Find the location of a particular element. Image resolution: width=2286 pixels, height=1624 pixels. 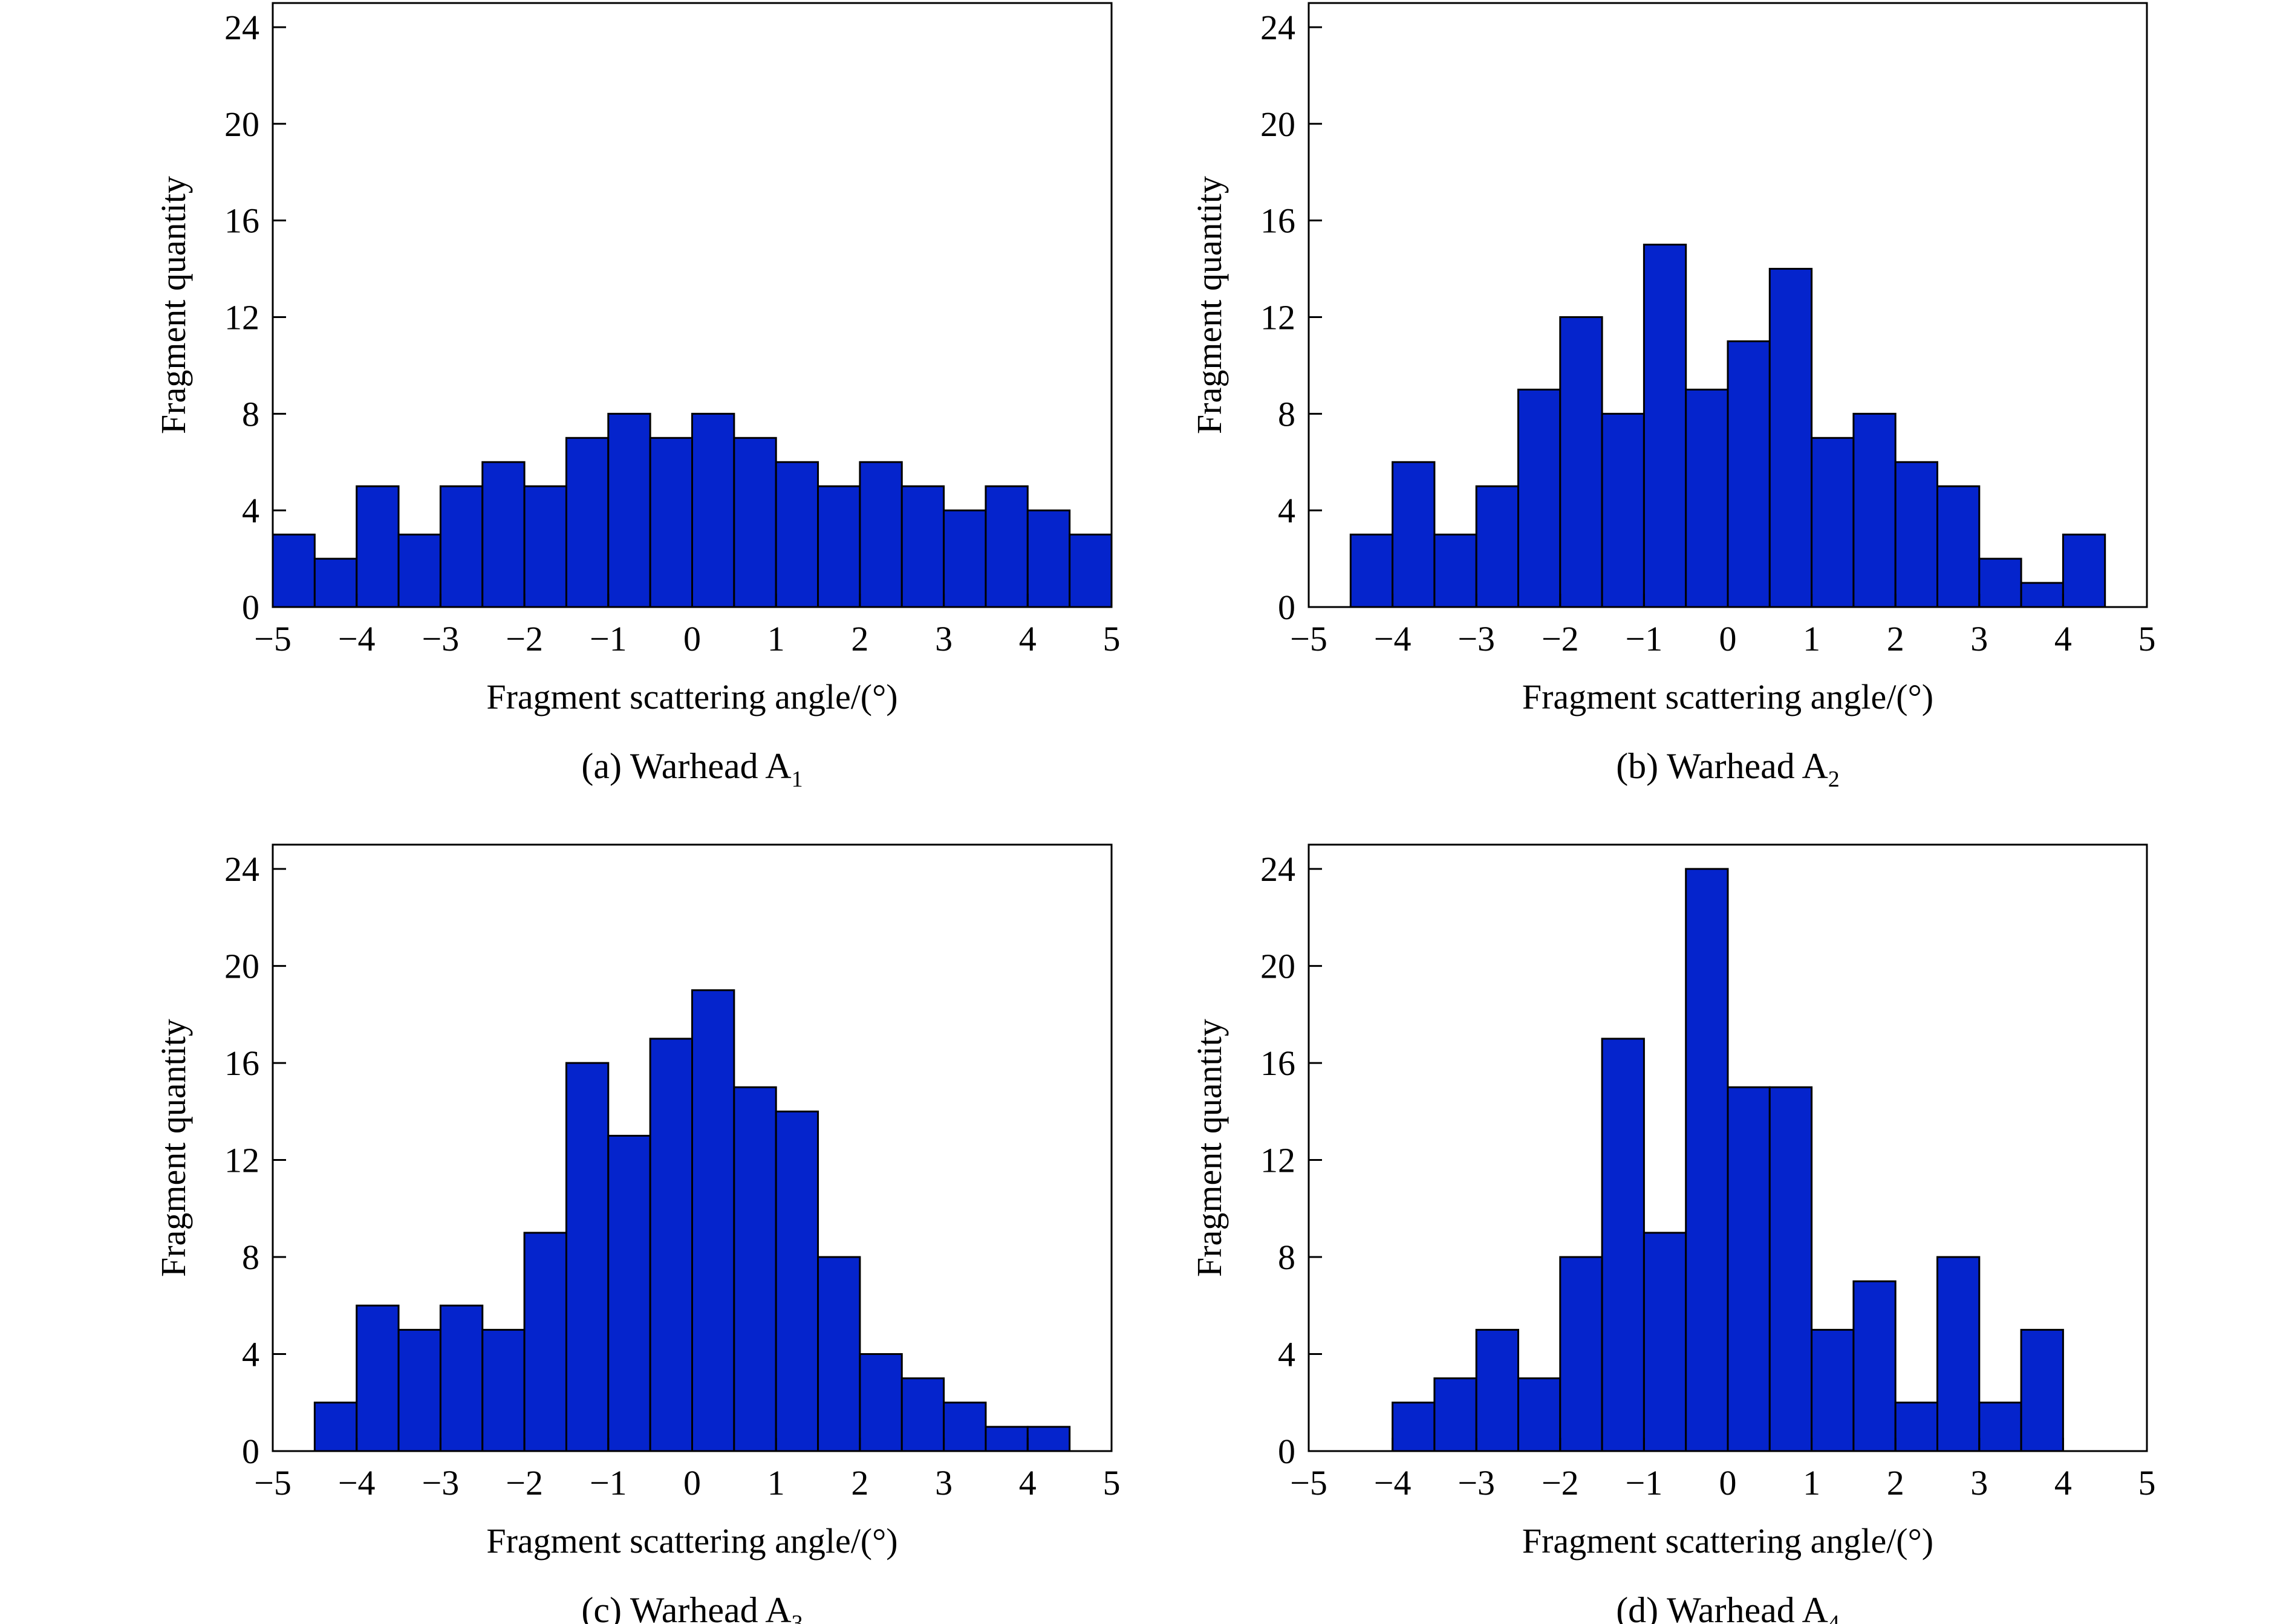

panel-c-caption-subscript: 3 is located at coordinates (797, 1617).